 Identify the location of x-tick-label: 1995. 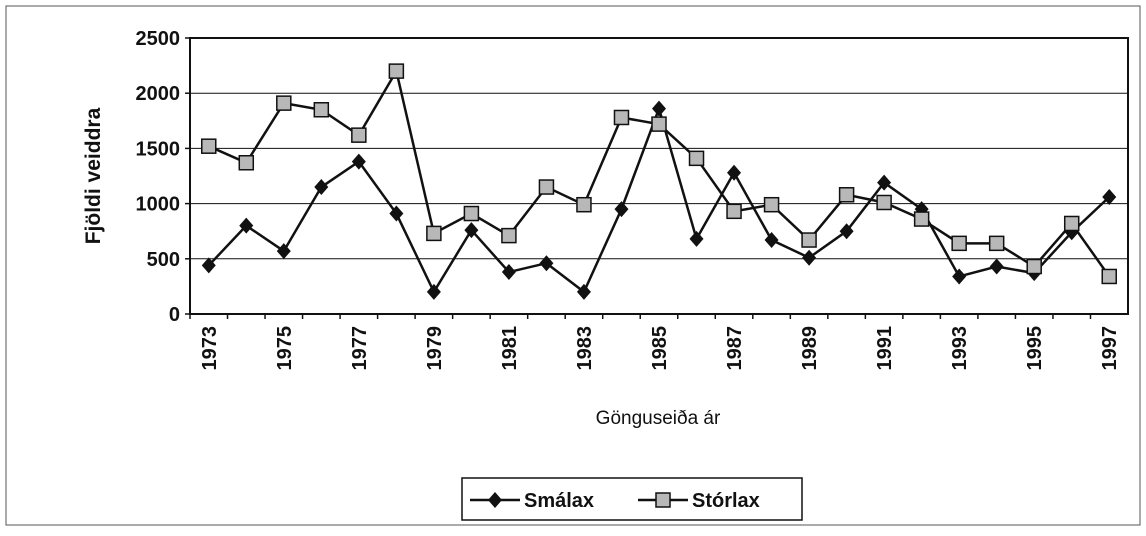
(1035, 348).